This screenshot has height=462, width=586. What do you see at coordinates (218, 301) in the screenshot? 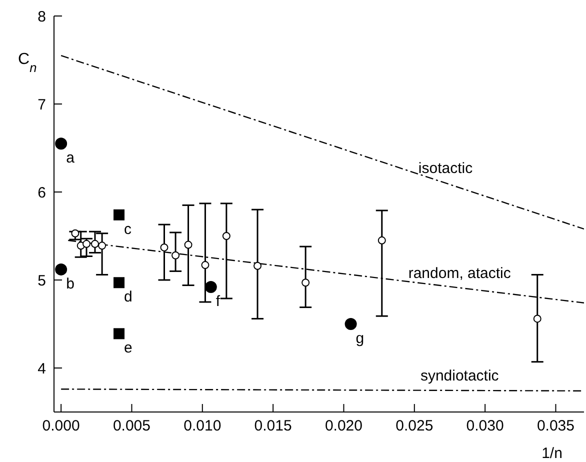
I see `annotation: f` at bounding box center [218, 301].